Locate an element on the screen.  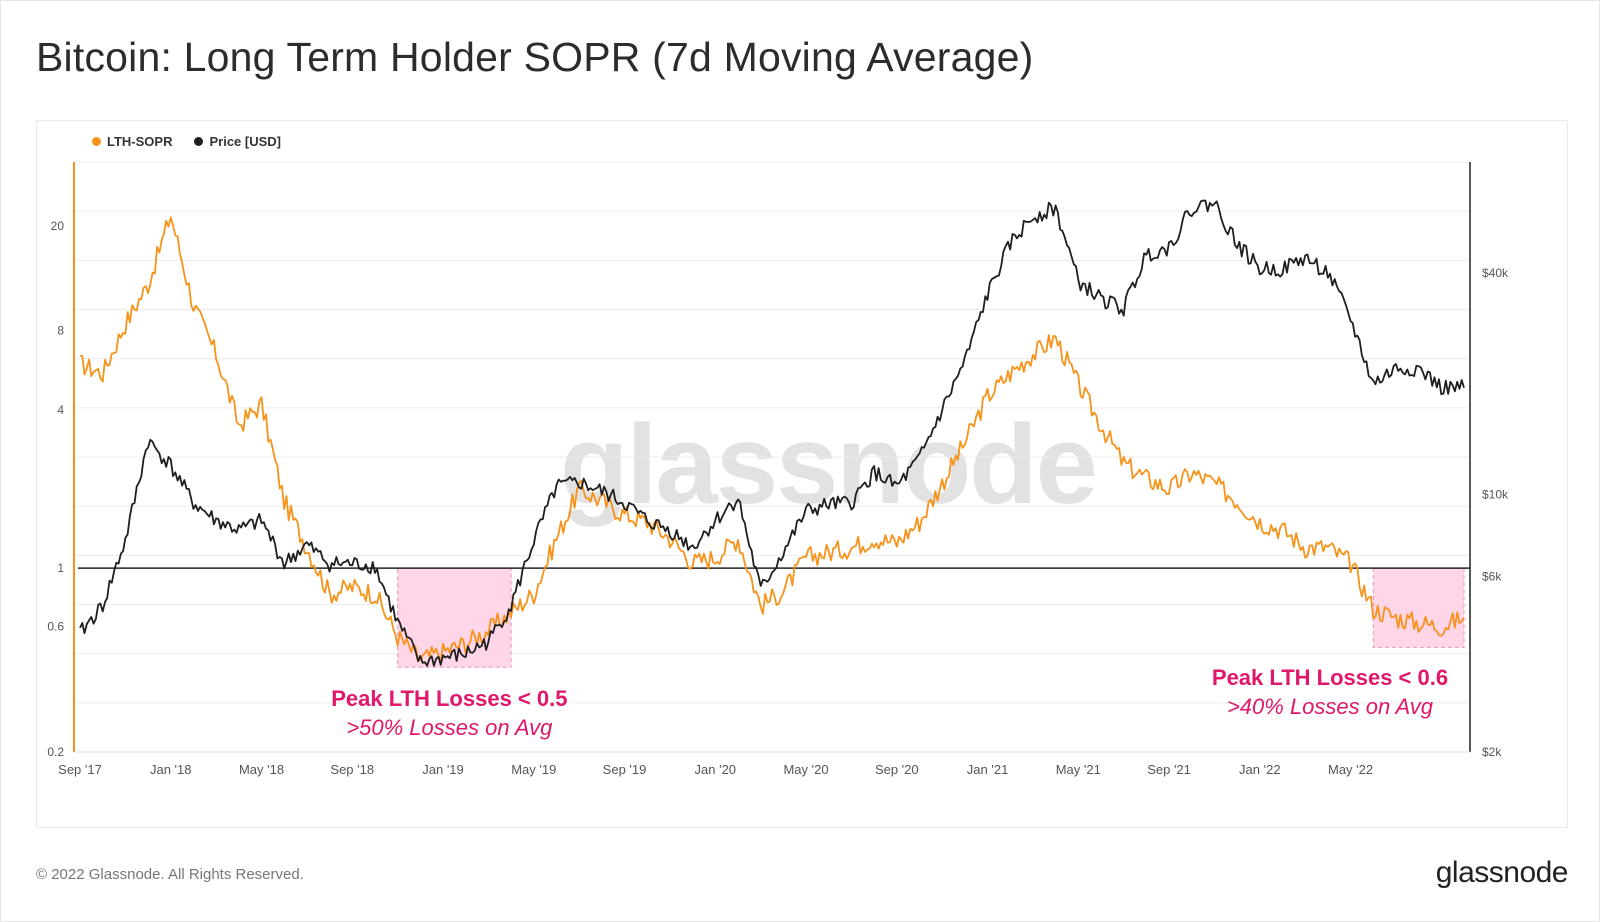
x-tick-label: Sep '19 is located at coordinates (625, 769).